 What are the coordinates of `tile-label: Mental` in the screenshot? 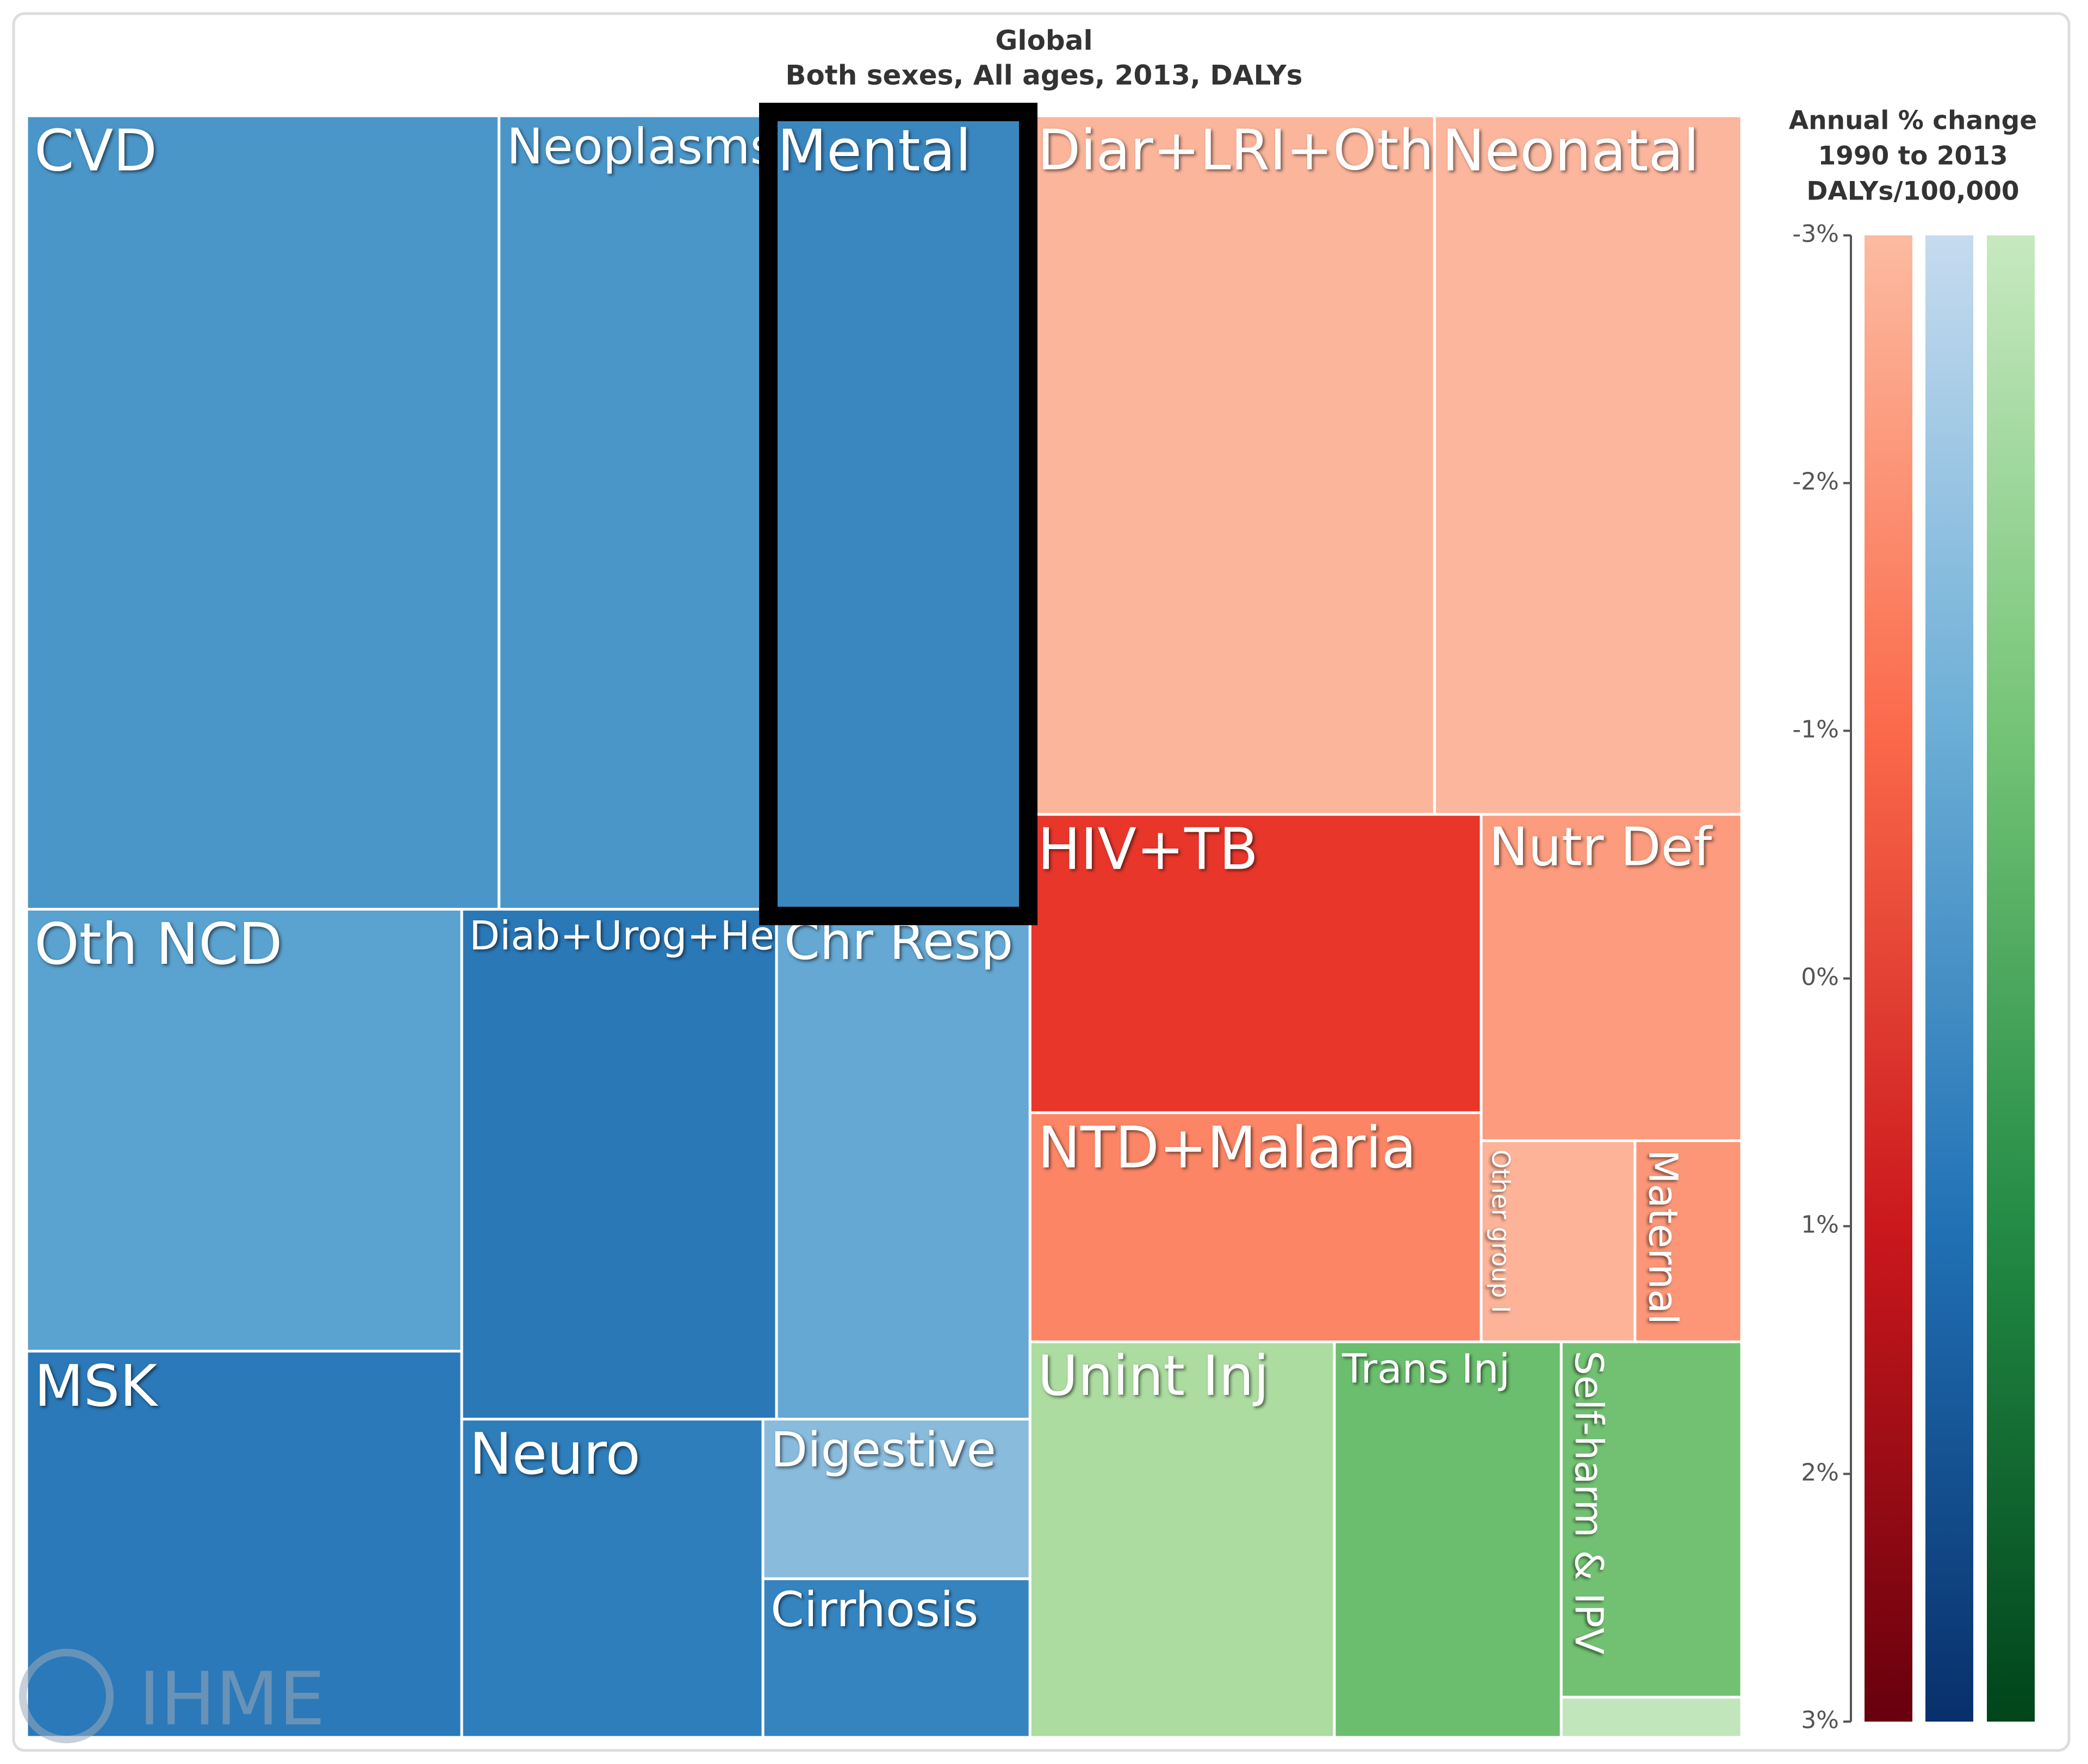 It's located at (874, 151).